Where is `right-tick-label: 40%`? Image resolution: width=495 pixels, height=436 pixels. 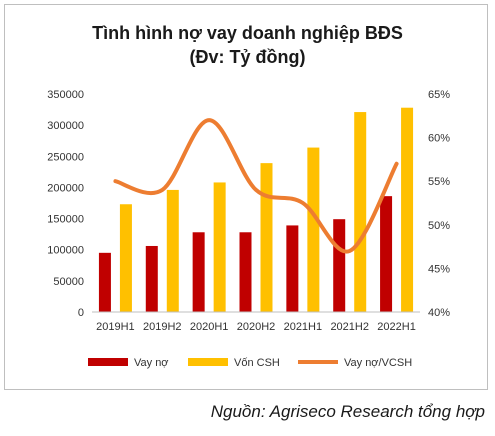
right-tick-label: 40% is located at coordinates (439, 313).